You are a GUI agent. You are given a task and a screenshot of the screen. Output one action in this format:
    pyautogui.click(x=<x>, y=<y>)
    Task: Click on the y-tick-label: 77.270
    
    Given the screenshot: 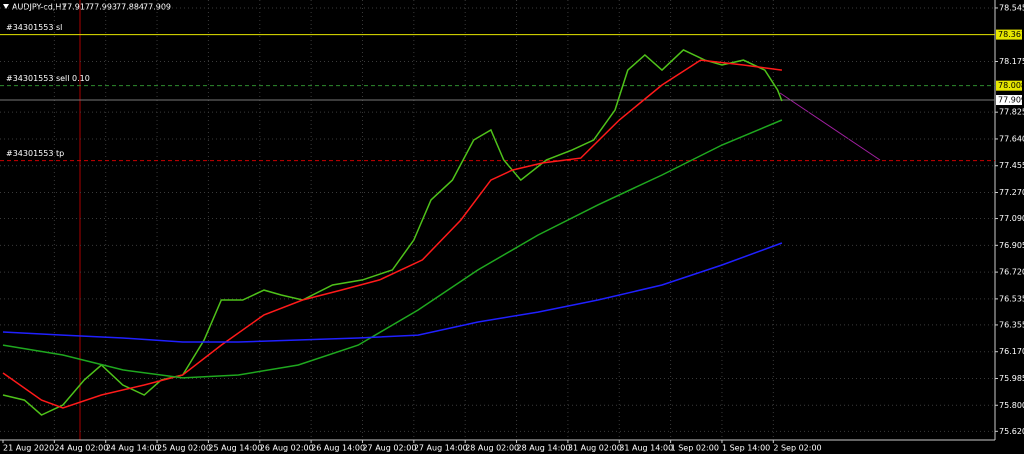 What is the action you would take?
    pyautogui.click(x=1011, y=192)
    